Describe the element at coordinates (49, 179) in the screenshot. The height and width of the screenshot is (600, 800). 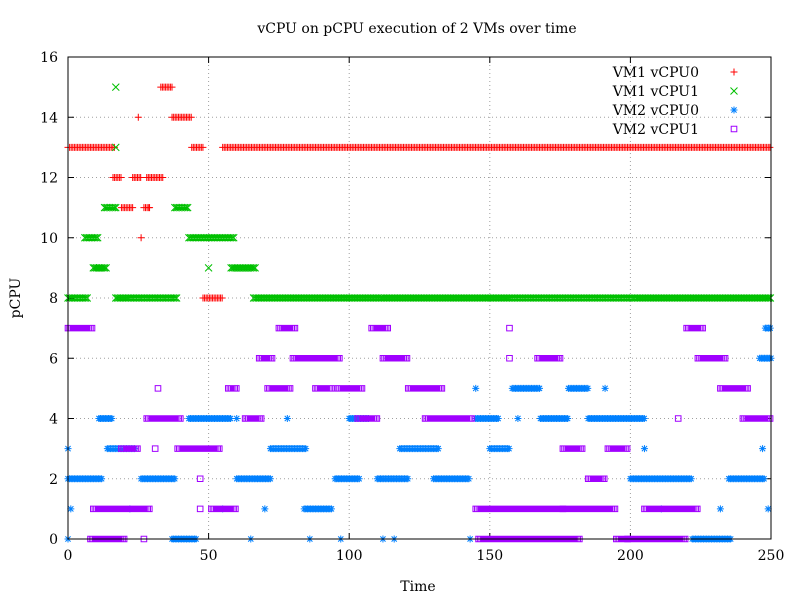
I see `y-tick-label: 12` at that location.